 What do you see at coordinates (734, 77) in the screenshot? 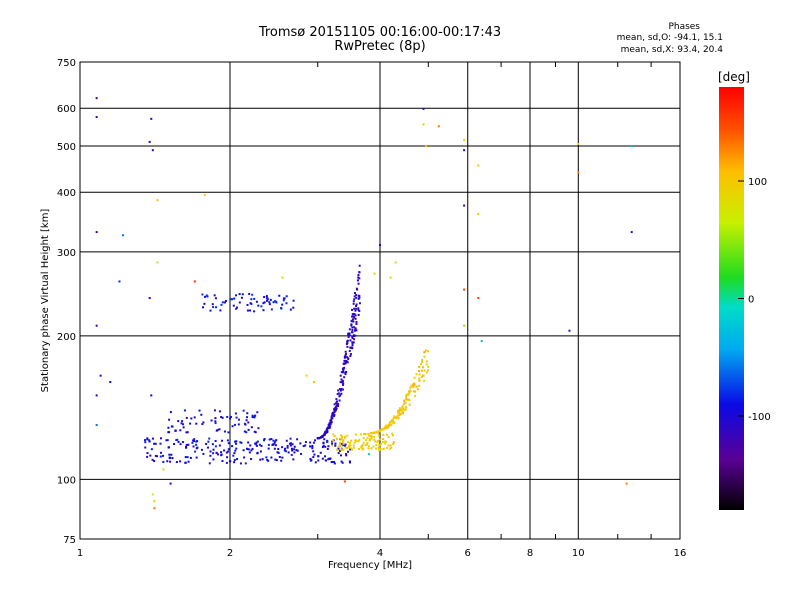
I see `colorbar-unit-label: [deg]` at bounding box center [734, 77].